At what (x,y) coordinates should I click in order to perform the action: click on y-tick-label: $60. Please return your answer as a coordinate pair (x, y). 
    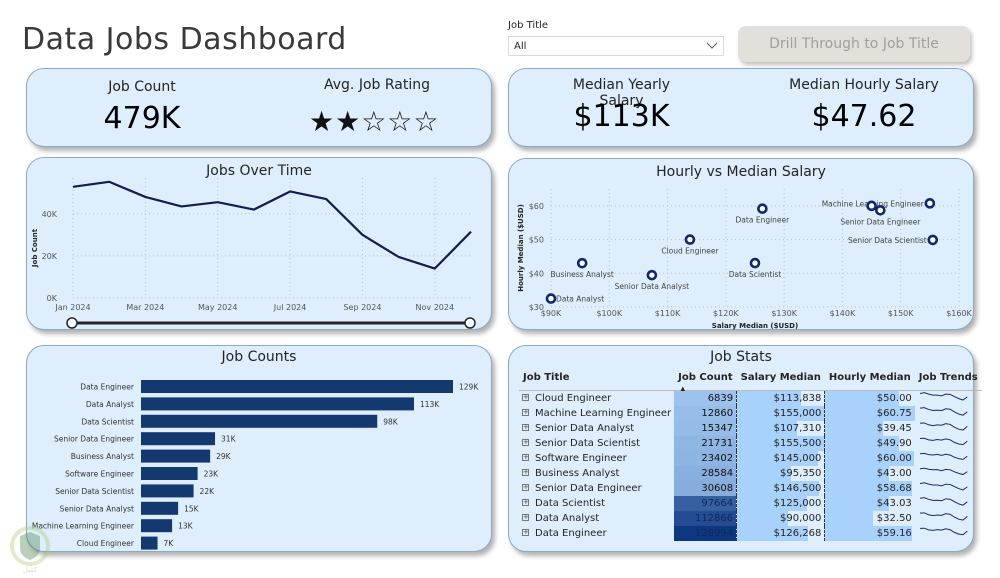
    Looking at the image, I should click on (536, 206).